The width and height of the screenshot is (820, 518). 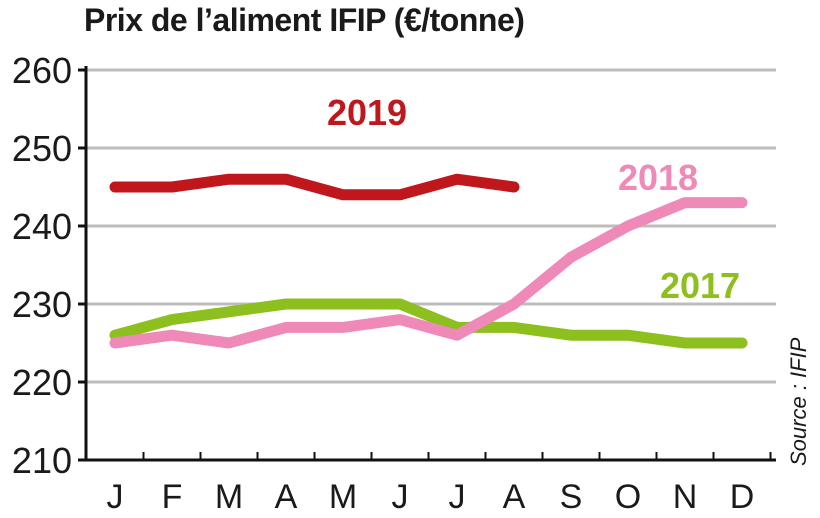 What do you see at coordinates (42, 304) in the screenshot?
I see `y-tick-label: 230` at bounding box center [42, 304].